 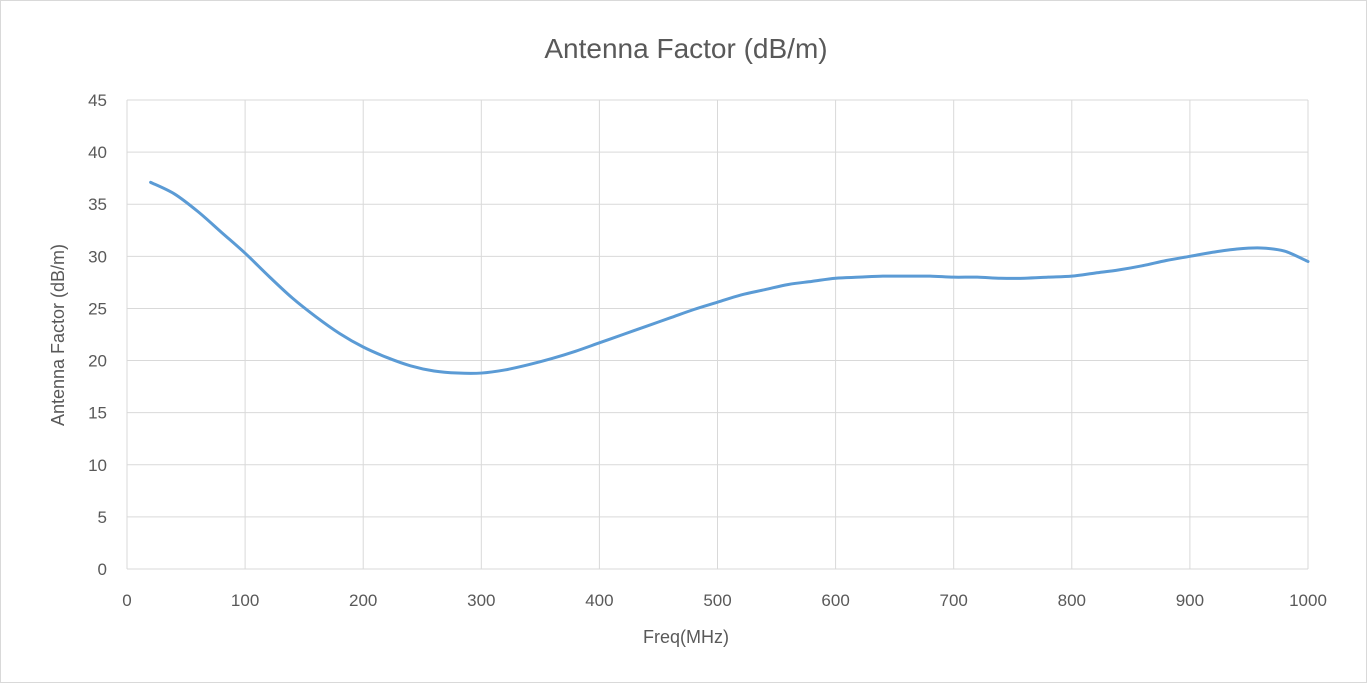 I want to click on y-tick-label: 25, so click(x=97, y=308).